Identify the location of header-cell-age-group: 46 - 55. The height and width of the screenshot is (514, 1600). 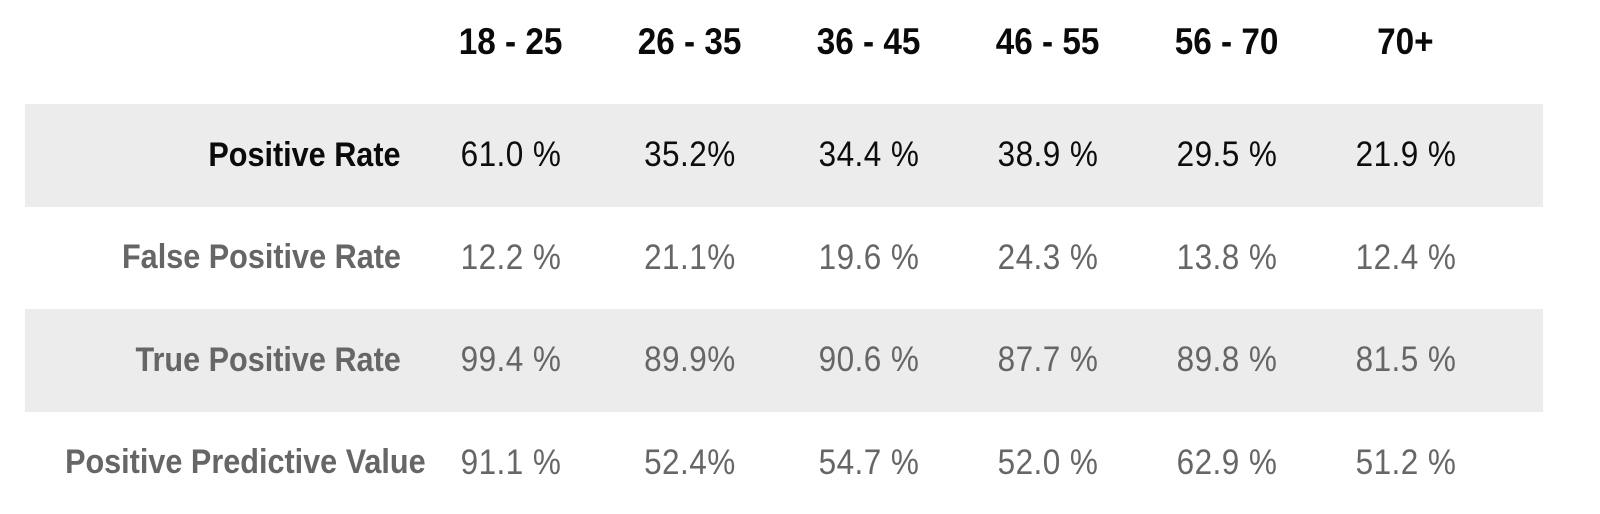
(1047, 42).